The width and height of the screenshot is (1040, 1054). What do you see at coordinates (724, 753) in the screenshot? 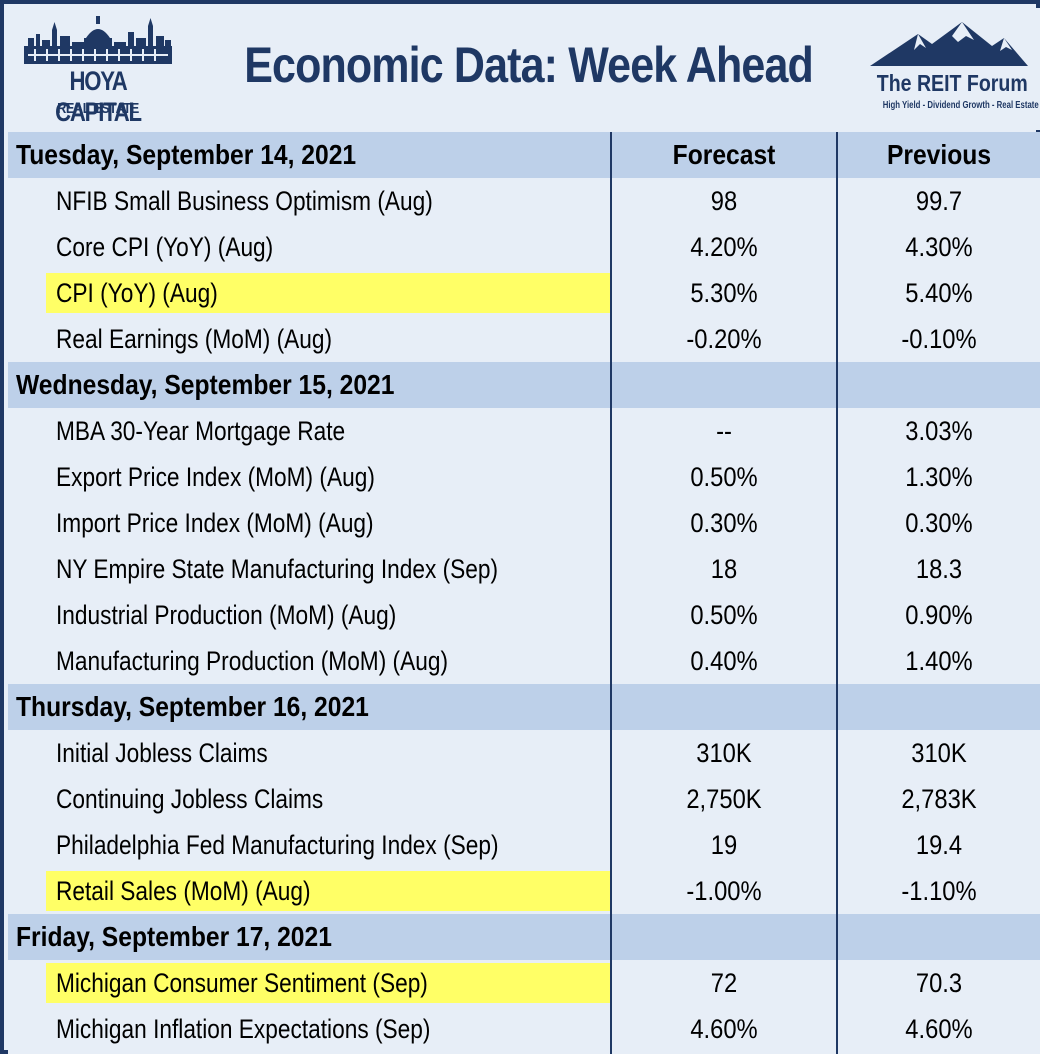
I see `forecast-value: 310K` at bounding box center [724, 753].